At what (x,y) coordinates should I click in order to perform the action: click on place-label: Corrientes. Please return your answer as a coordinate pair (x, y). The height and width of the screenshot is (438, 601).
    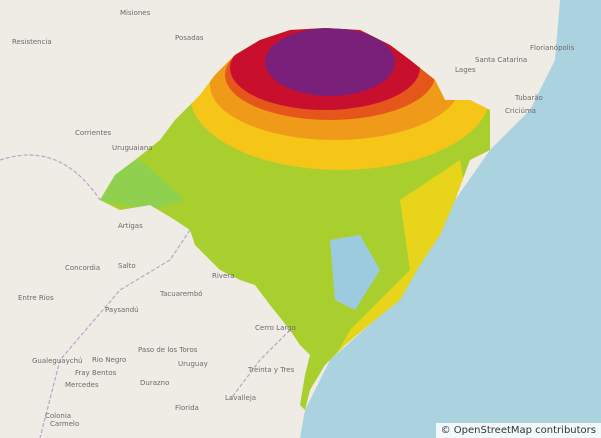
    Looking at the image, I should click on (93, 133).